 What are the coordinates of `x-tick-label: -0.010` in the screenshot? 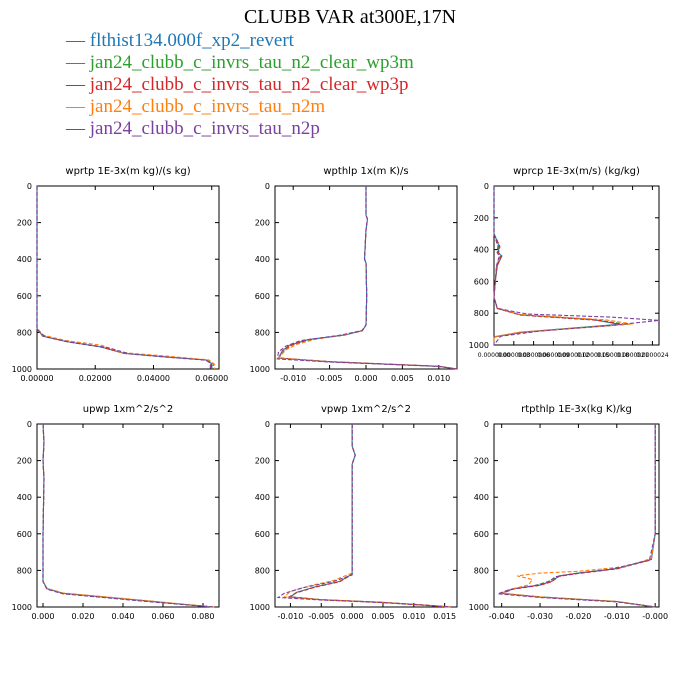 It's located at (293, 378).